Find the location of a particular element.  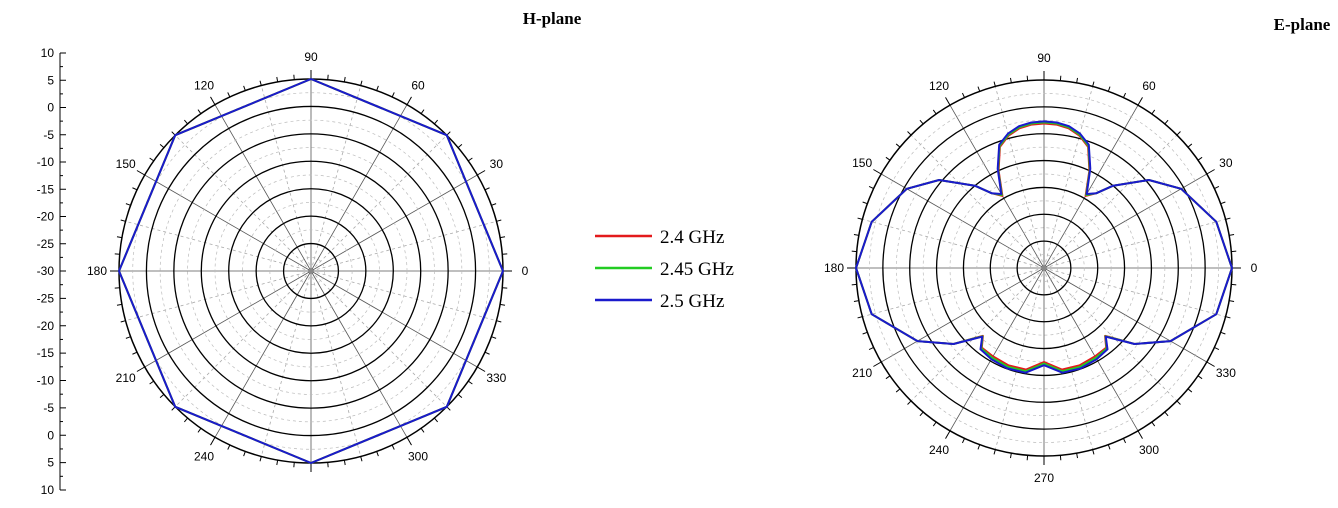

legend-label: 2.45 GHz is located at coordinates (697, 269).